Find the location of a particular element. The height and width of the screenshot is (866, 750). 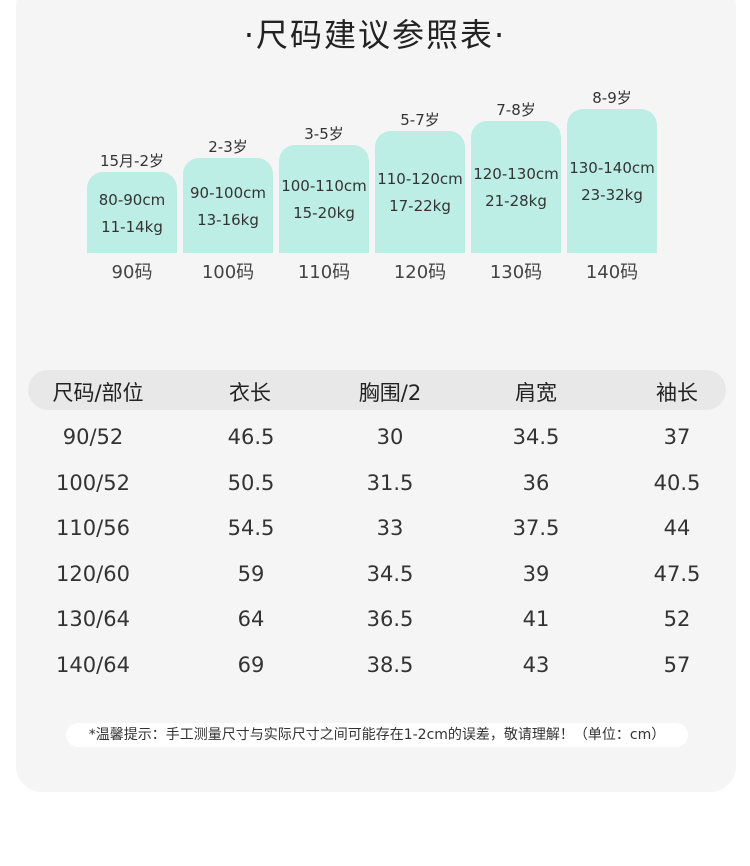

table-cell: 31.5 is located at coordinates (390, 483).